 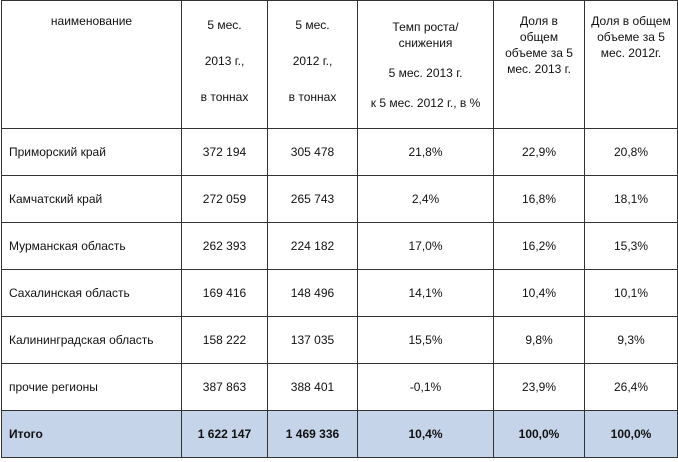 I want to click on header-growth-line-4: к 5 мес. 2012 г., в %, so click(x=425, y=102).